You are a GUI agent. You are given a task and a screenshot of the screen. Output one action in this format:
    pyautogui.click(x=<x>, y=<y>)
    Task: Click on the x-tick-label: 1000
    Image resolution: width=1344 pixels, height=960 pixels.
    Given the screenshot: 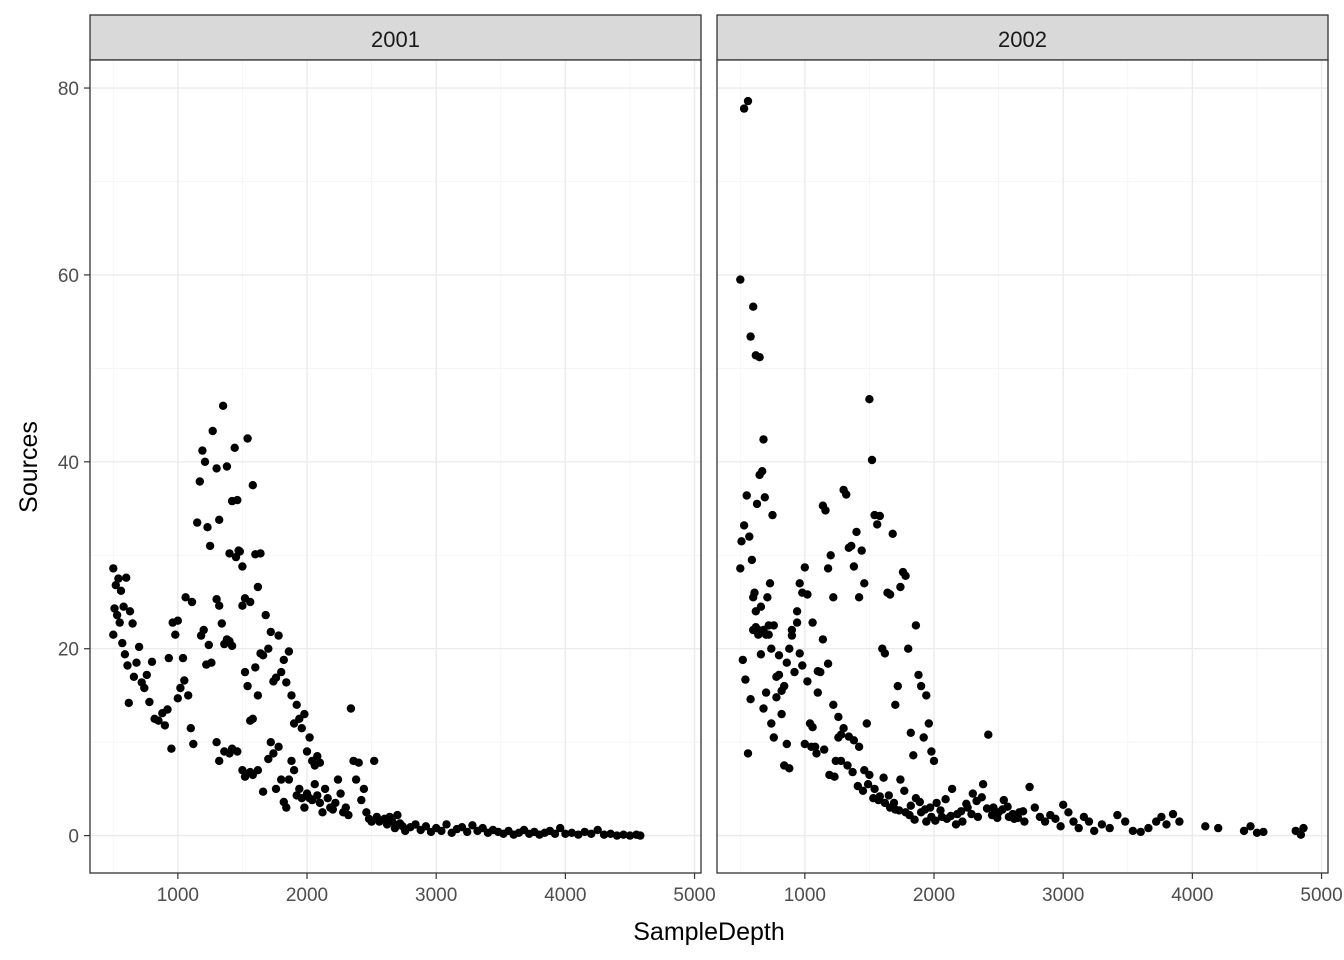 What is the action you would take?
    pyautogui.click(x=178, y=895)
    